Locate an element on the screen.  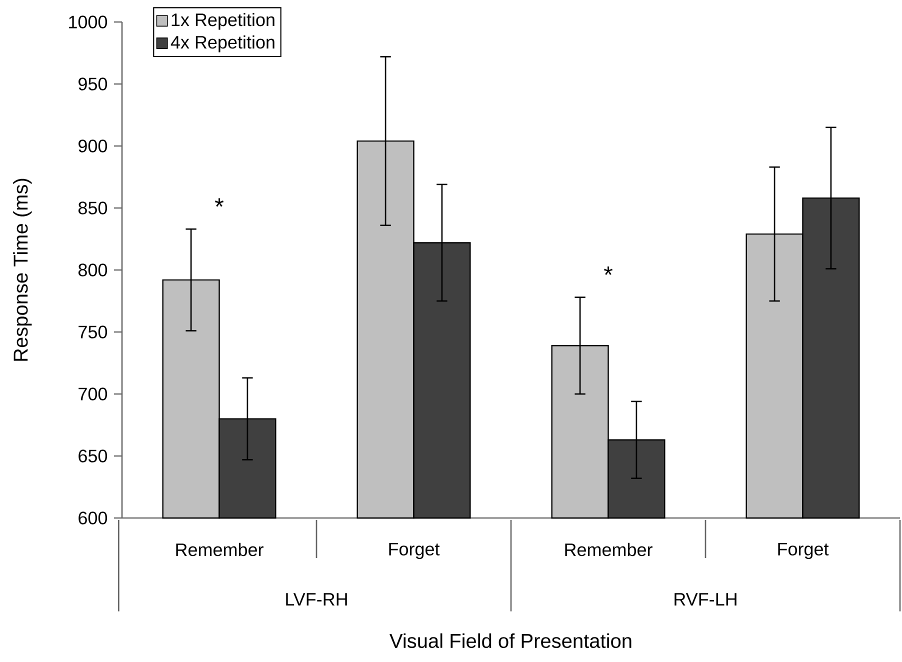
x-axis-title: Visual Field of Presentation is located at coordinates (511, 640).